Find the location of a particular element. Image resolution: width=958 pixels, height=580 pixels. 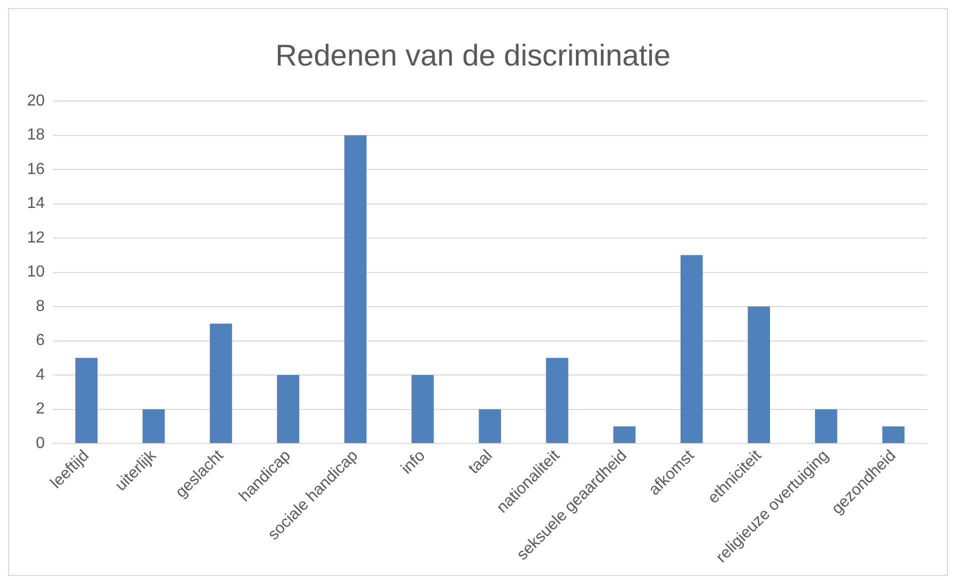

y-tick-label: 4 is located at coordinates (40, 375).